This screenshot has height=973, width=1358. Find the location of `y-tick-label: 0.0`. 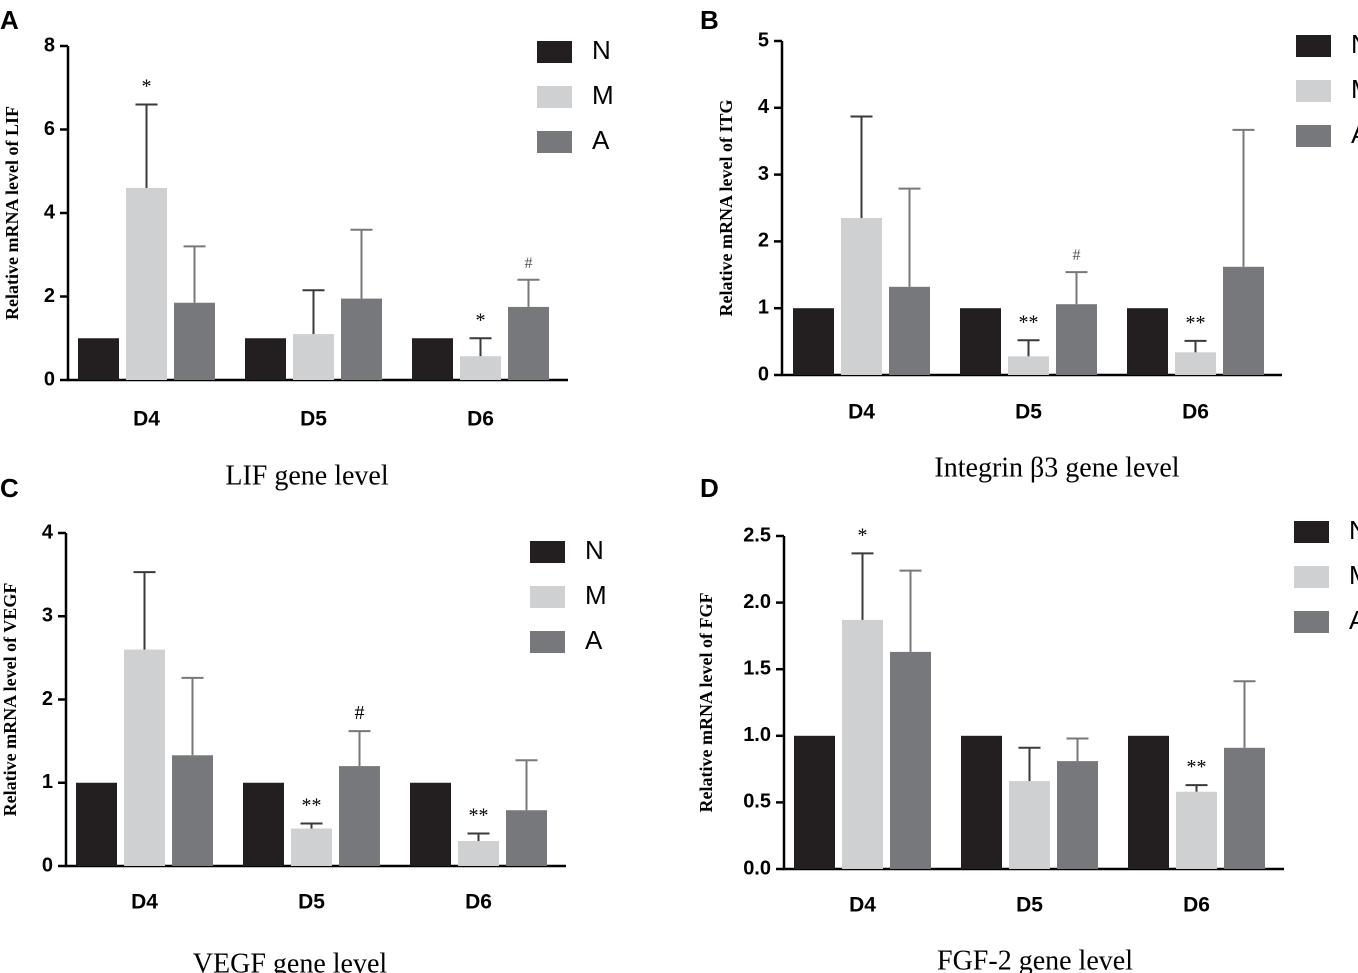

y-tick-label: 0.0 is located at coordinates (757, 868).